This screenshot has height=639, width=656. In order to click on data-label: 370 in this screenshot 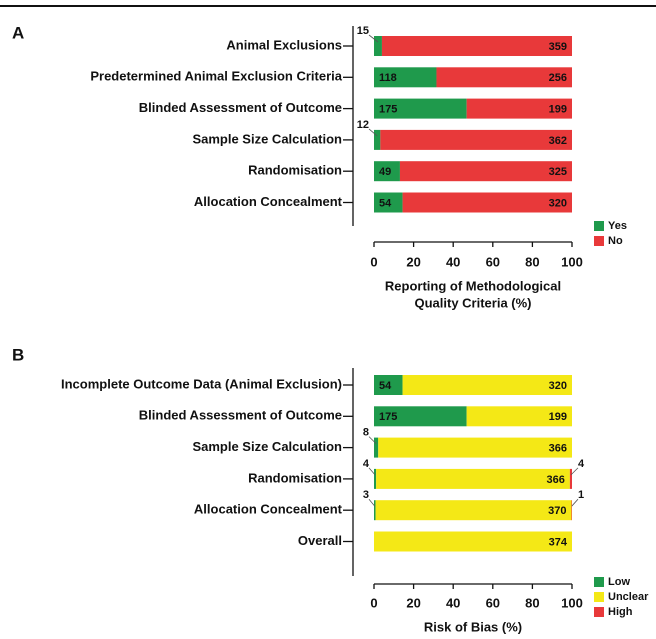, I will do `click(557, 511)`.